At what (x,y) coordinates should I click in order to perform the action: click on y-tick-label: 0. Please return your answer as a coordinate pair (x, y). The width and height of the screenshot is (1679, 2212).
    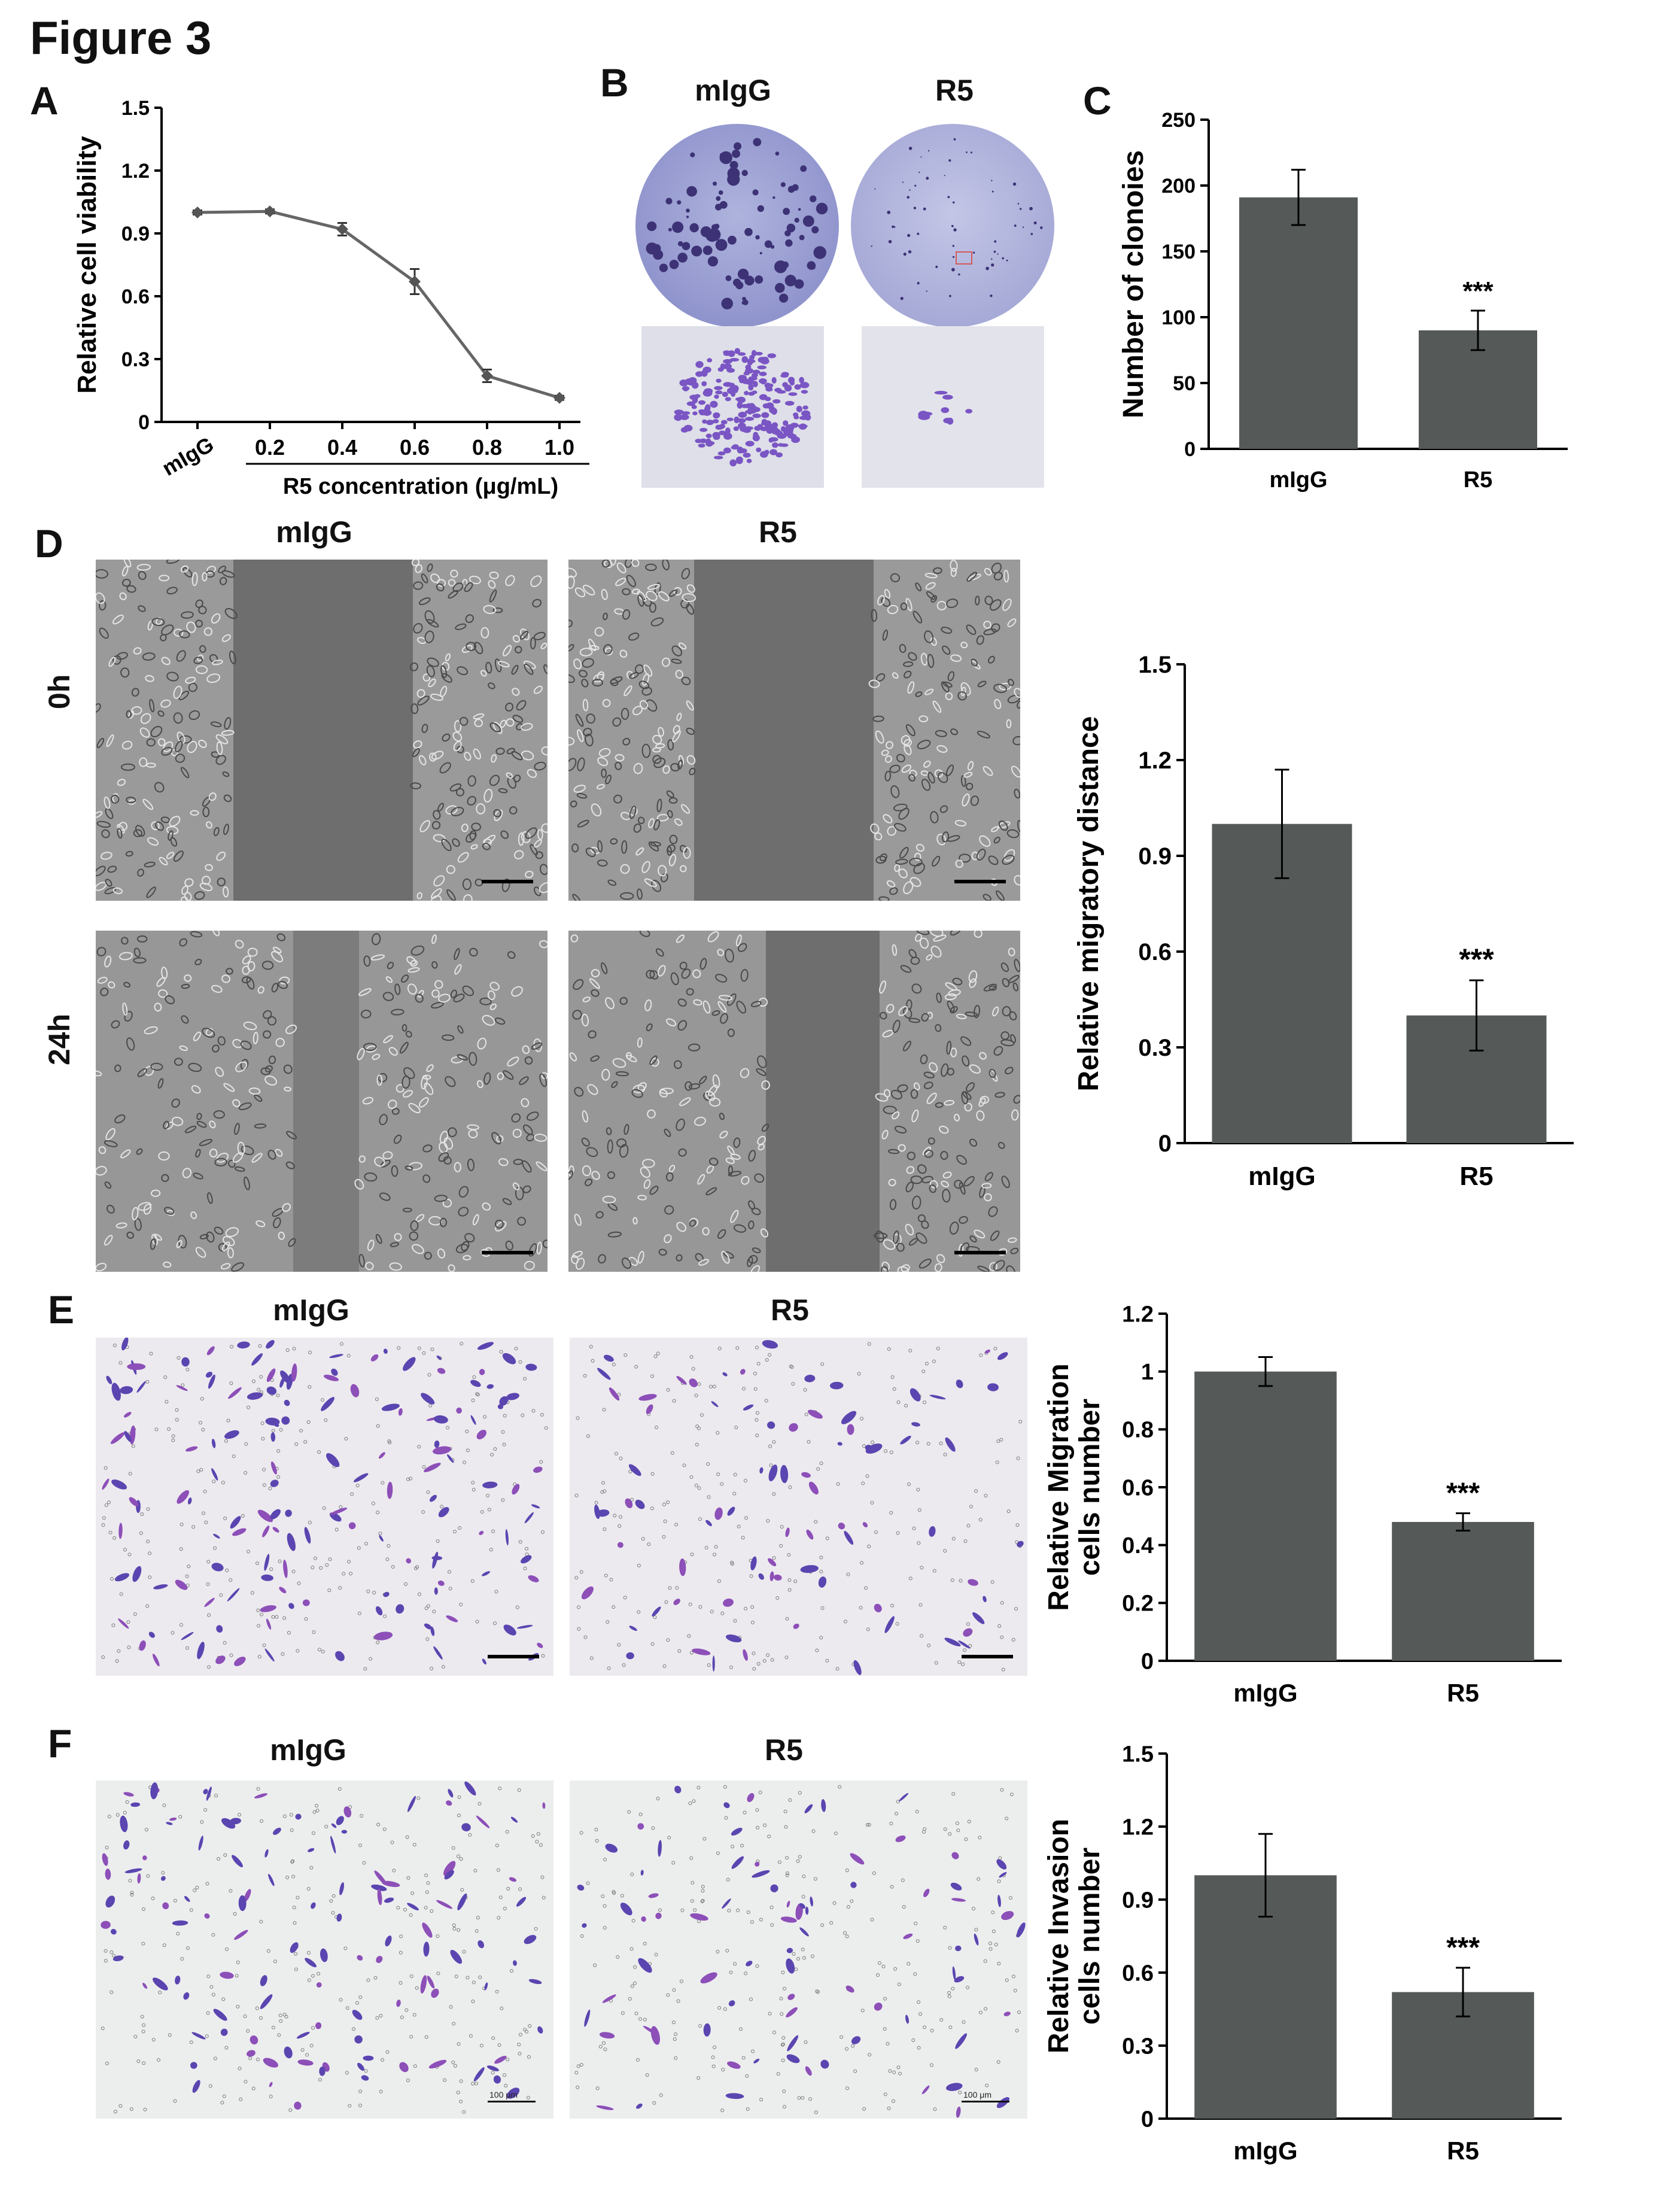
    Looking at the image, I should click on (1165, 1144).